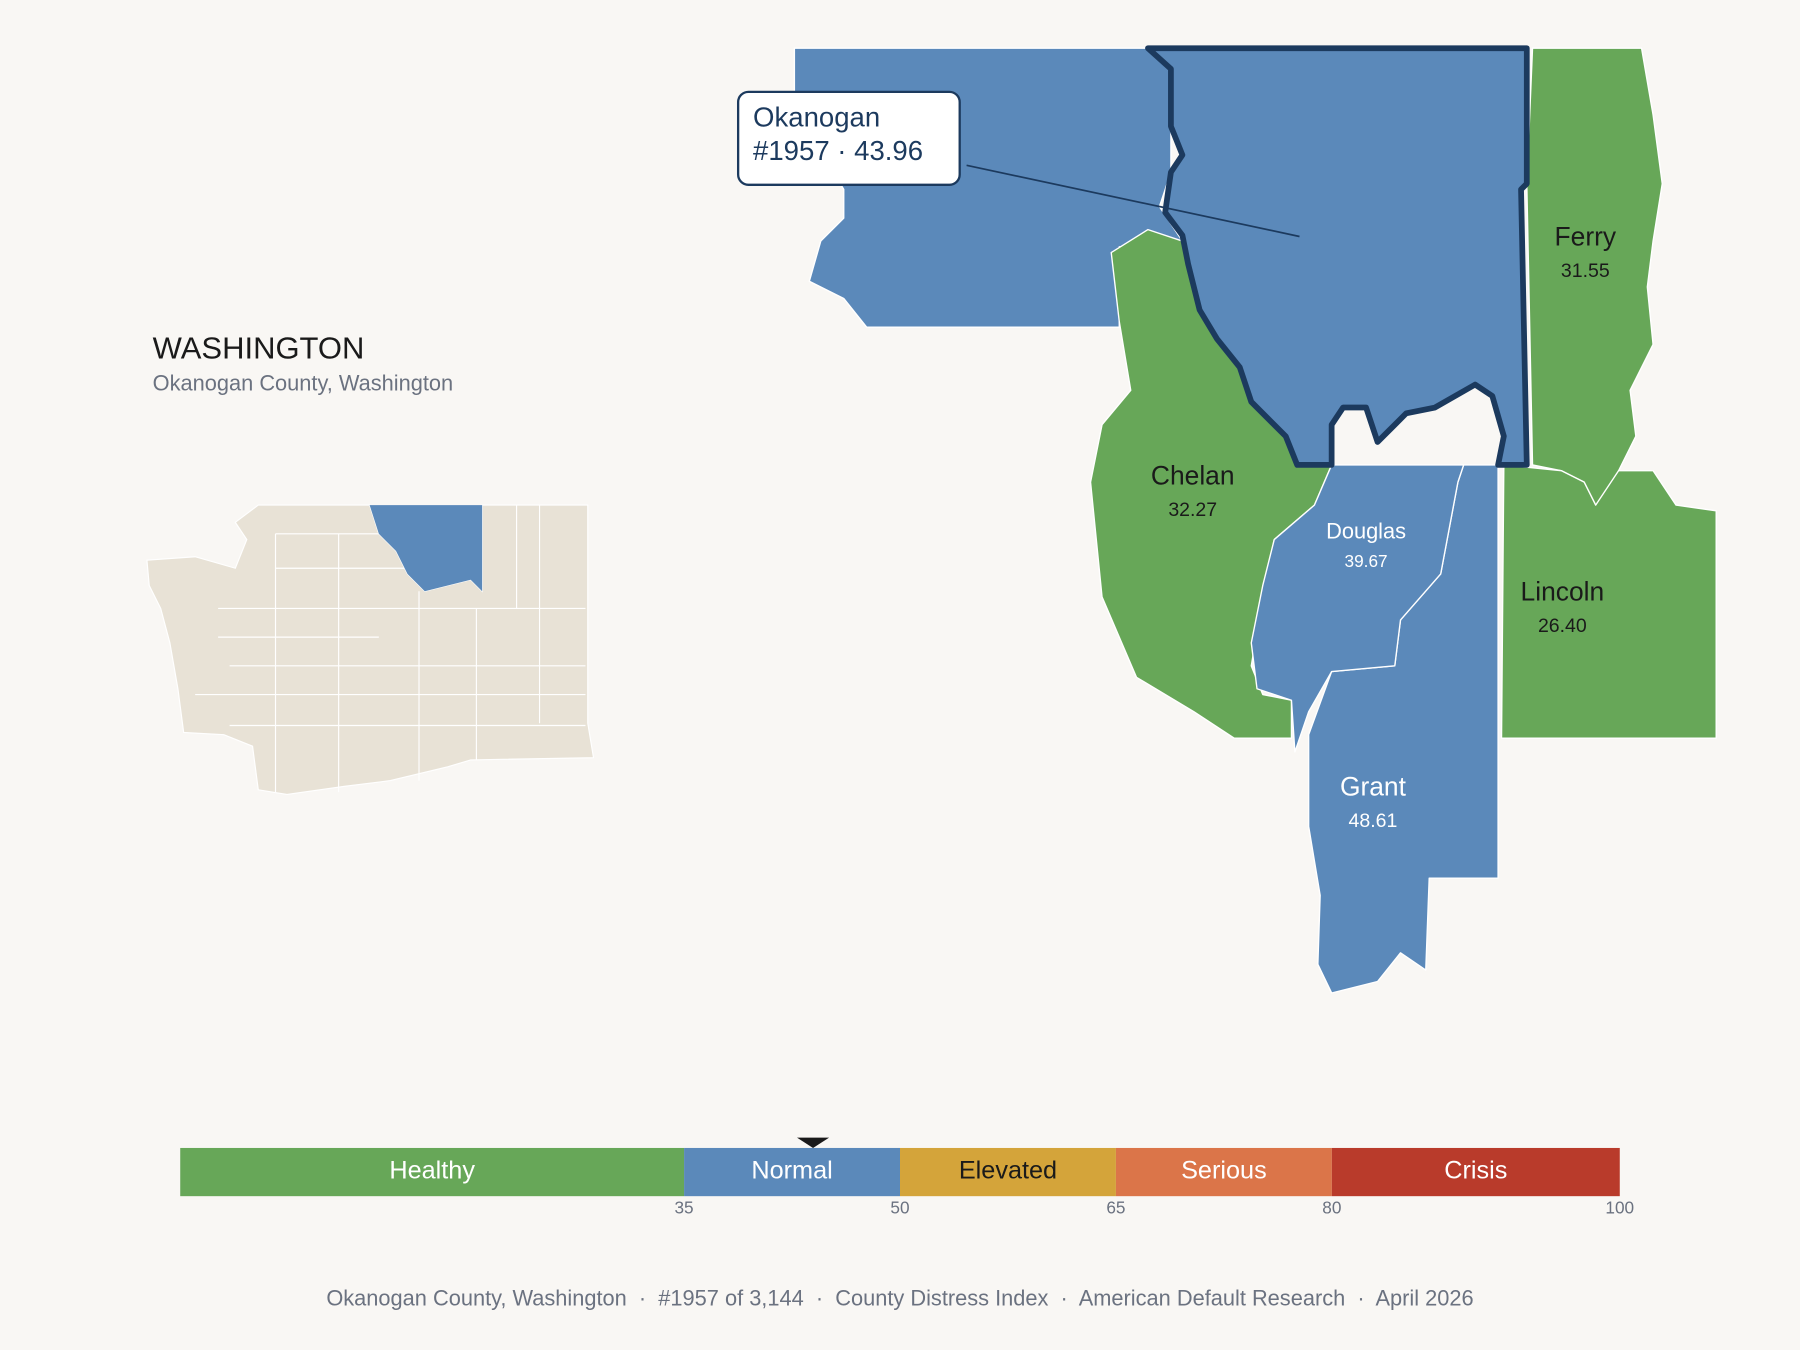 Image resolution: width=1800 pixels, height=1350 pixels. Describe the element at coordinates (683, 1207) in the screenshot. I see `scale-tick-label: 35` at that location.